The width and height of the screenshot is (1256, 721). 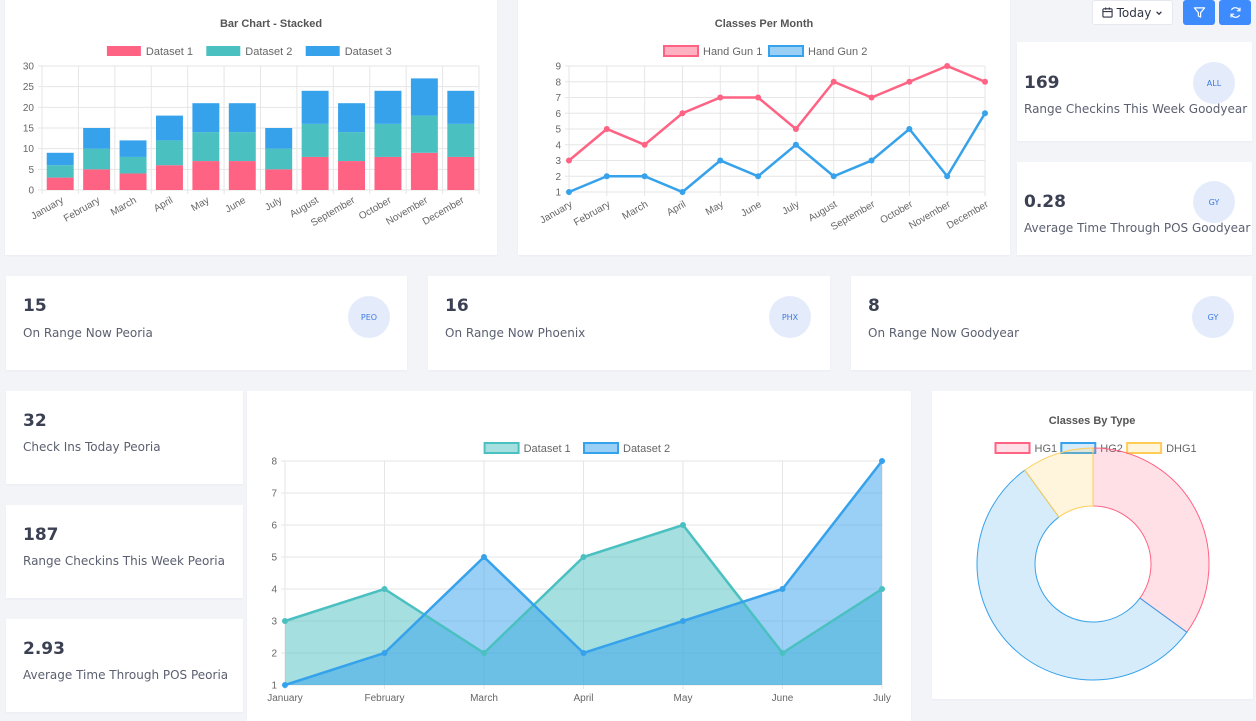 I want to click on y-tick-label: 9, so click(x=558, y=67).